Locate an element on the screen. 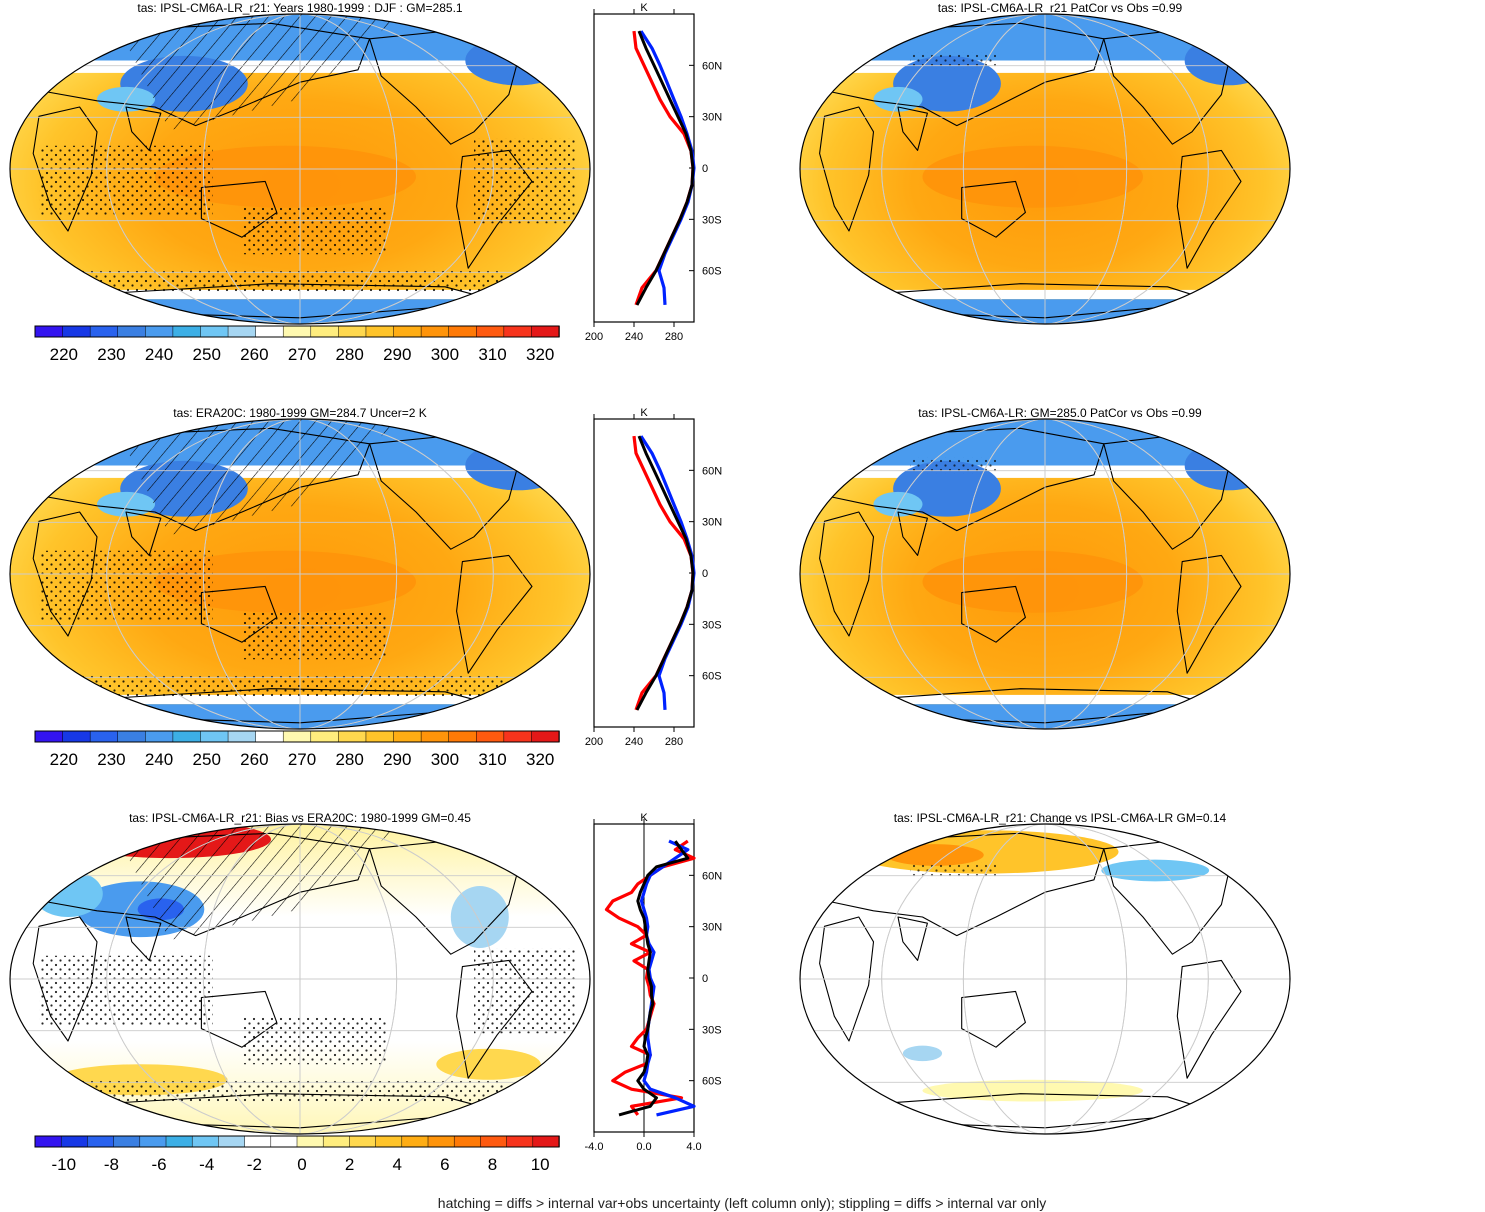  colorbar-label: -2 is located at coordinates (254, 1164).